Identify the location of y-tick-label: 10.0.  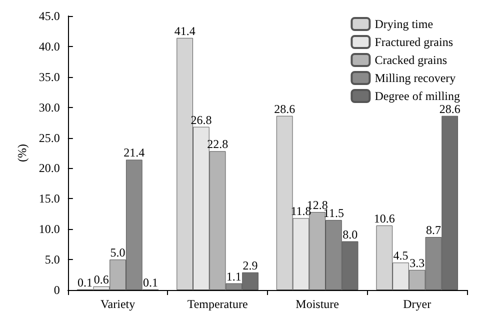
(49, 229).